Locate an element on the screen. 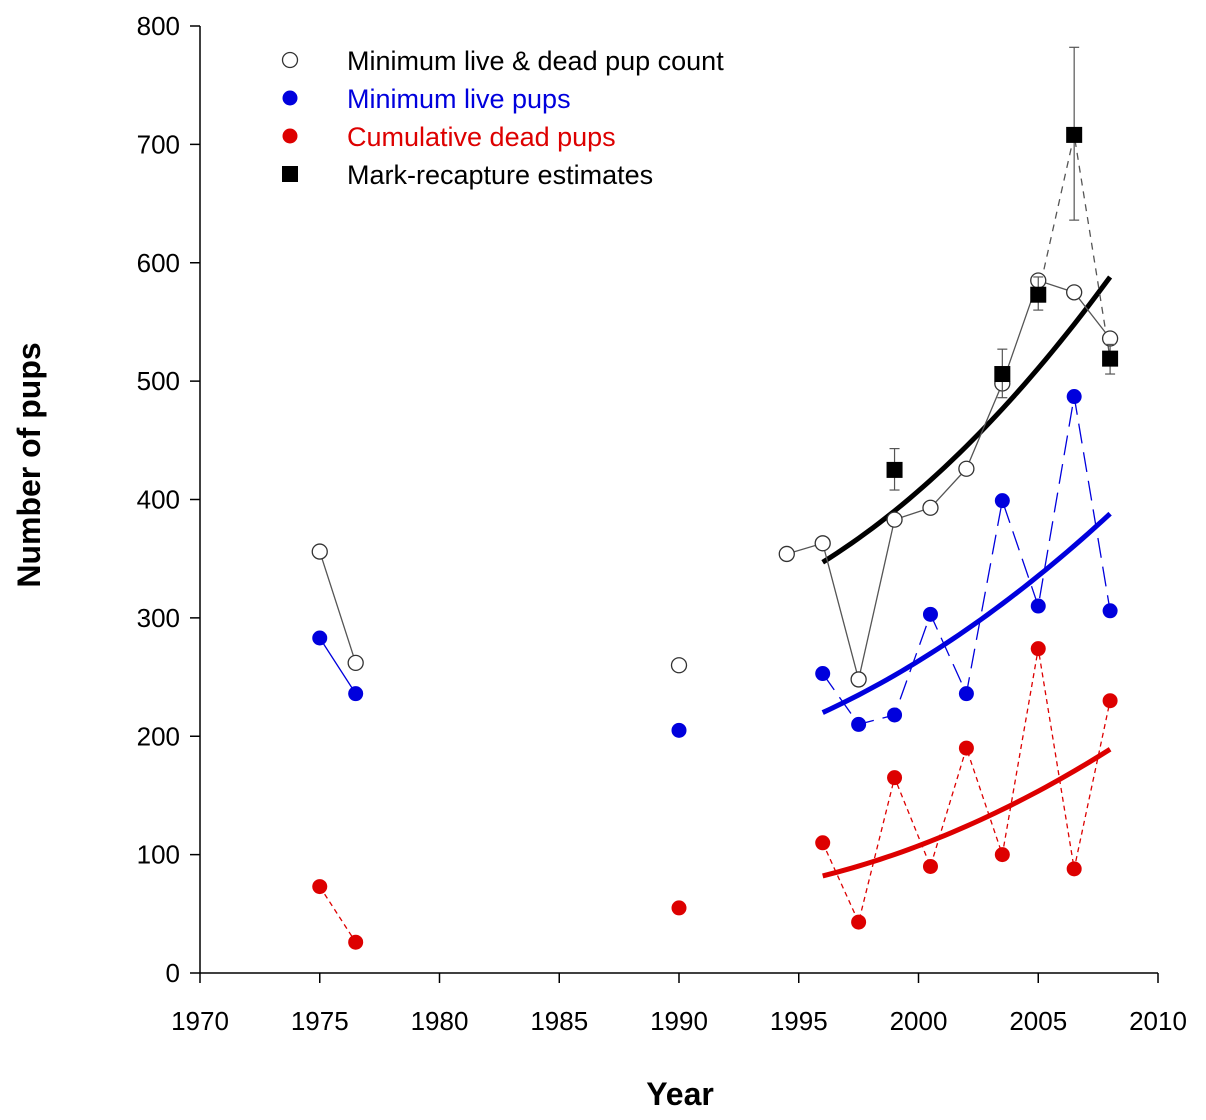 The image size is (1206, 1120). x-tick-label: 1980 is located at coordinates (440, 1021).